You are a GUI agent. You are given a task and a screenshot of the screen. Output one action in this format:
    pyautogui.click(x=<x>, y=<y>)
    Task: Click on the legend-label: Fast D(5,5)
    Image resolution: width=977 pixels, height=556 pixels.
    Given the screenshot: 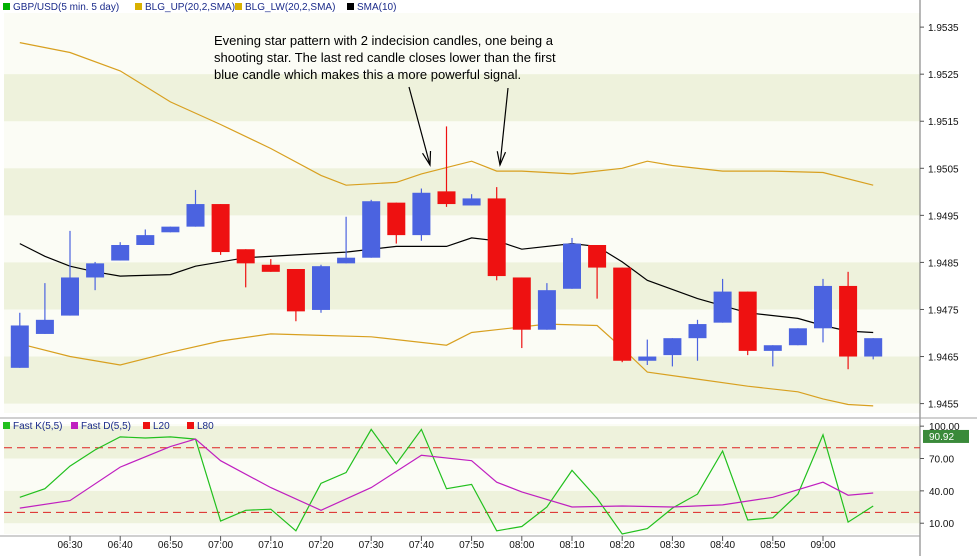 What is the action you would take?
    pyautogui.click(x=106, y=426)
    